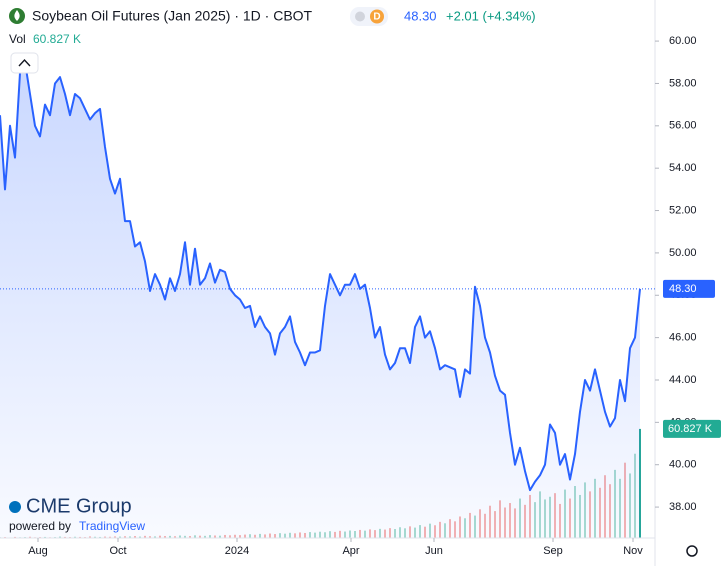  Describe the element at coordinates (40, 526) in the screenshot. I see `powered-by: powered by` at that location.